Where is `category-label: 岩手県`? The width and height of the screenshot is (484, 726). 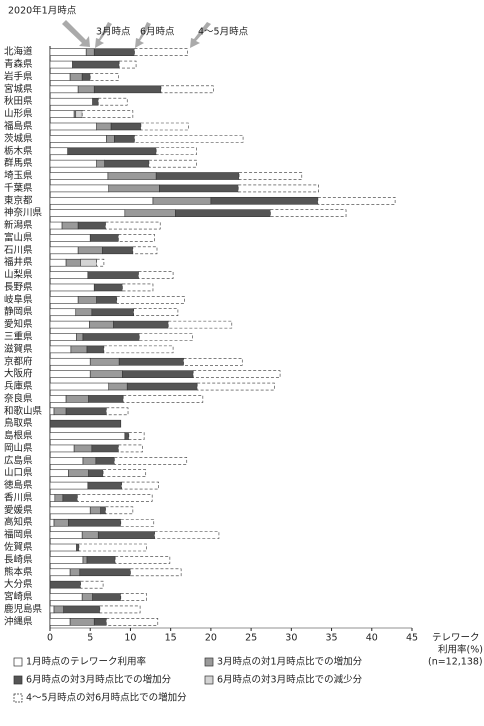 category-label: 岩手県 is located at coordinates (18, 76).